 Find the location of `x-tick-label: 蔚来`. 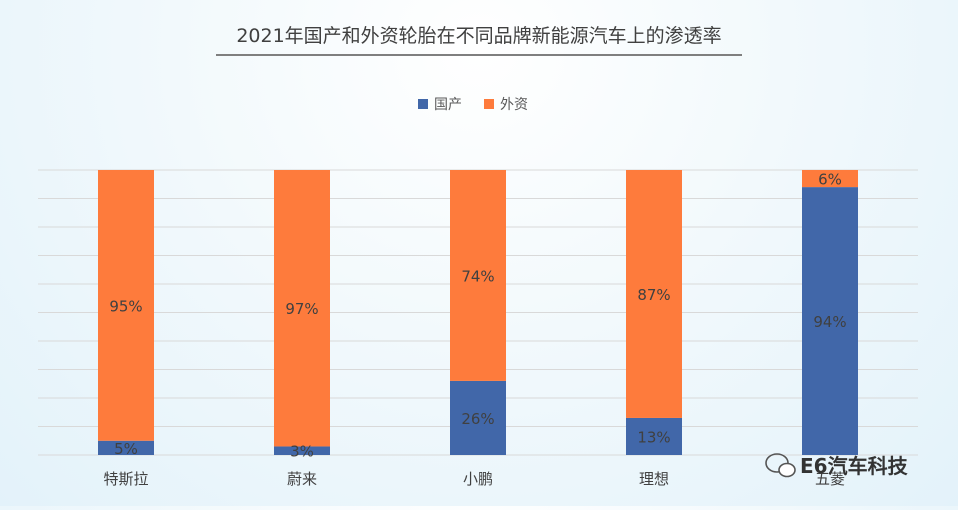

x-tick-label: 蔚来 is located at coordinates (302, 479).